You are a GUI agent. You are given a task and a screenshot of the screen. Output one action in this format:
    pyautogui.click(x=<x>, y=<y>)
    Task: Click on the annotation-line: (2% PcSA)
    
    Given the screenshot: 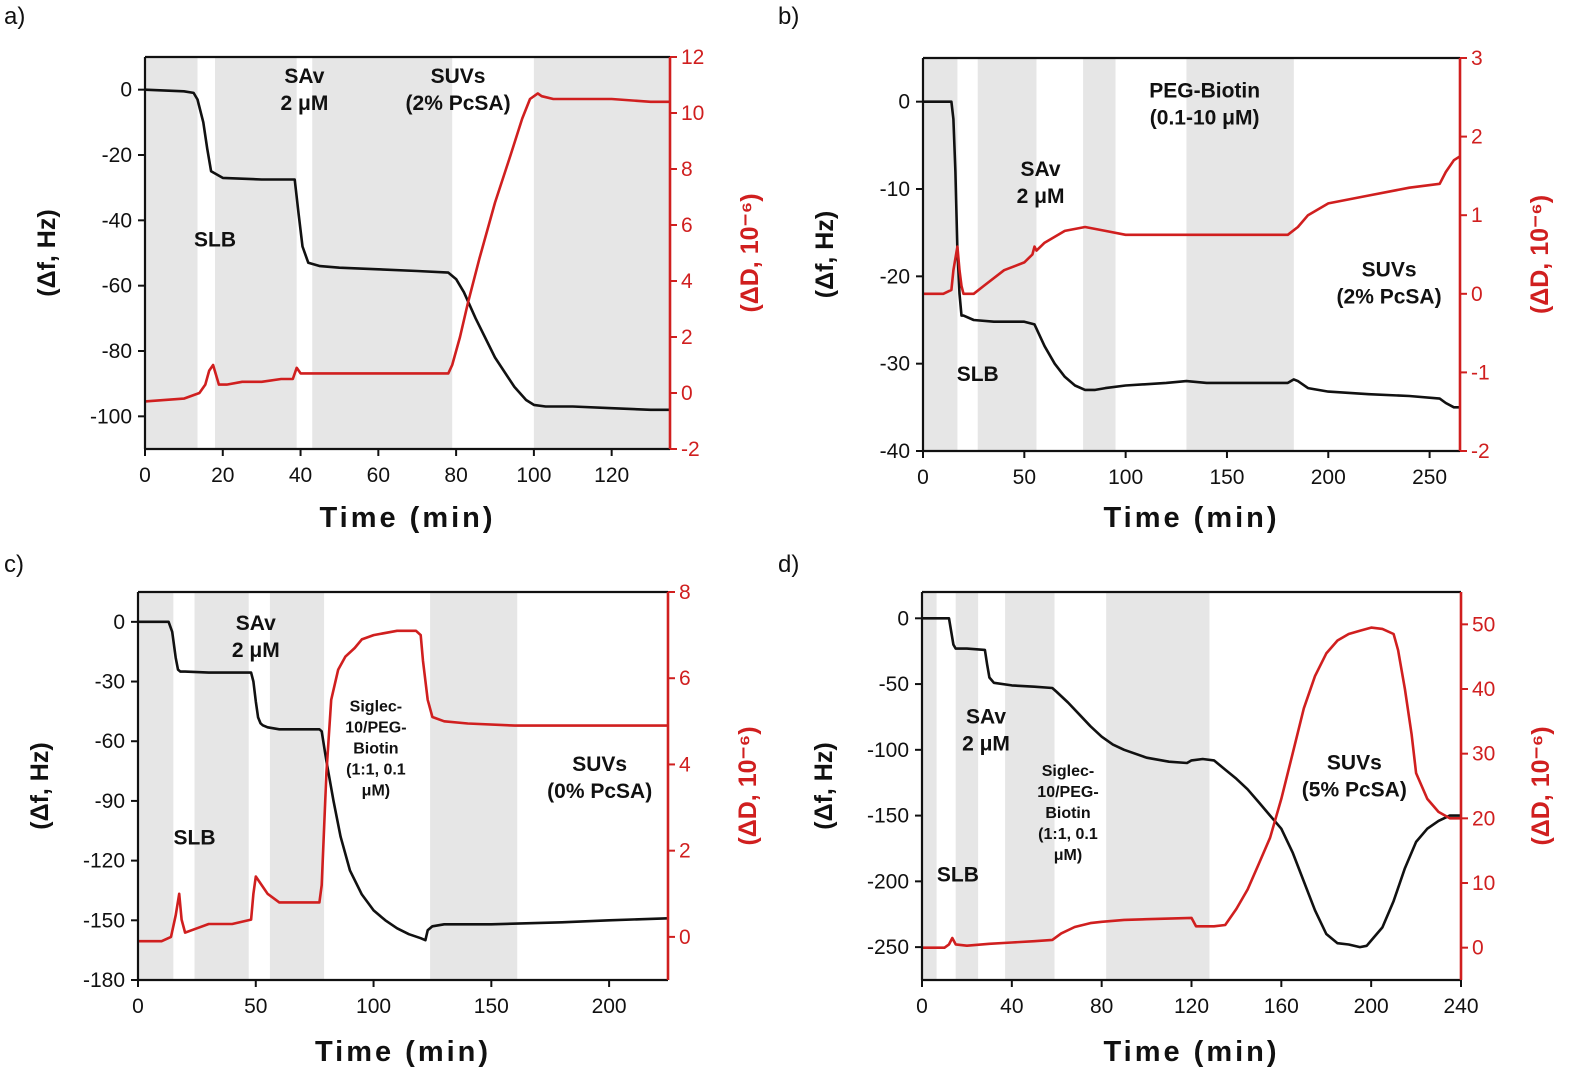 What is the action you would take?
    pyautogui.click(x=1389, y=296)
    